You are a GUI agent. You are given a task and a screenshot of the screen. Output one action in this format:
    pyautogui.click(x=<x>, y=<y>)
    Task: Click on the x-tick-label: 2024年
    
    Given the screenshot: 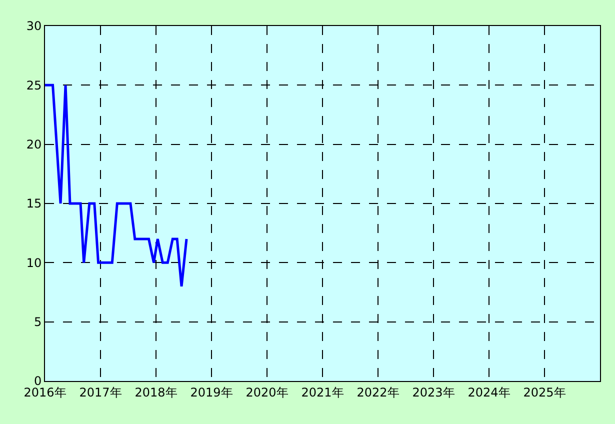 What is the action you would take?
    pyautogui.click(x=489, y=392)
    